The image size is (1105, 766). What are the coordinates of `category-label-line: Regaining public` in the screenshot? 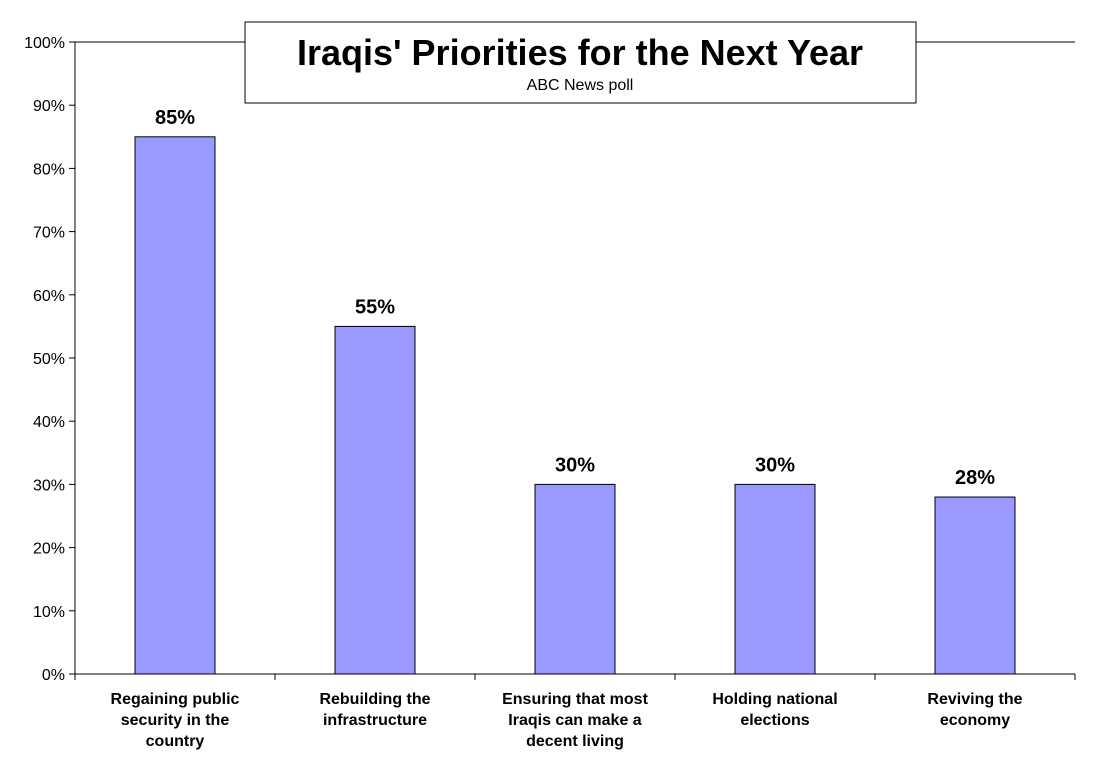 It's located at (175, 699).